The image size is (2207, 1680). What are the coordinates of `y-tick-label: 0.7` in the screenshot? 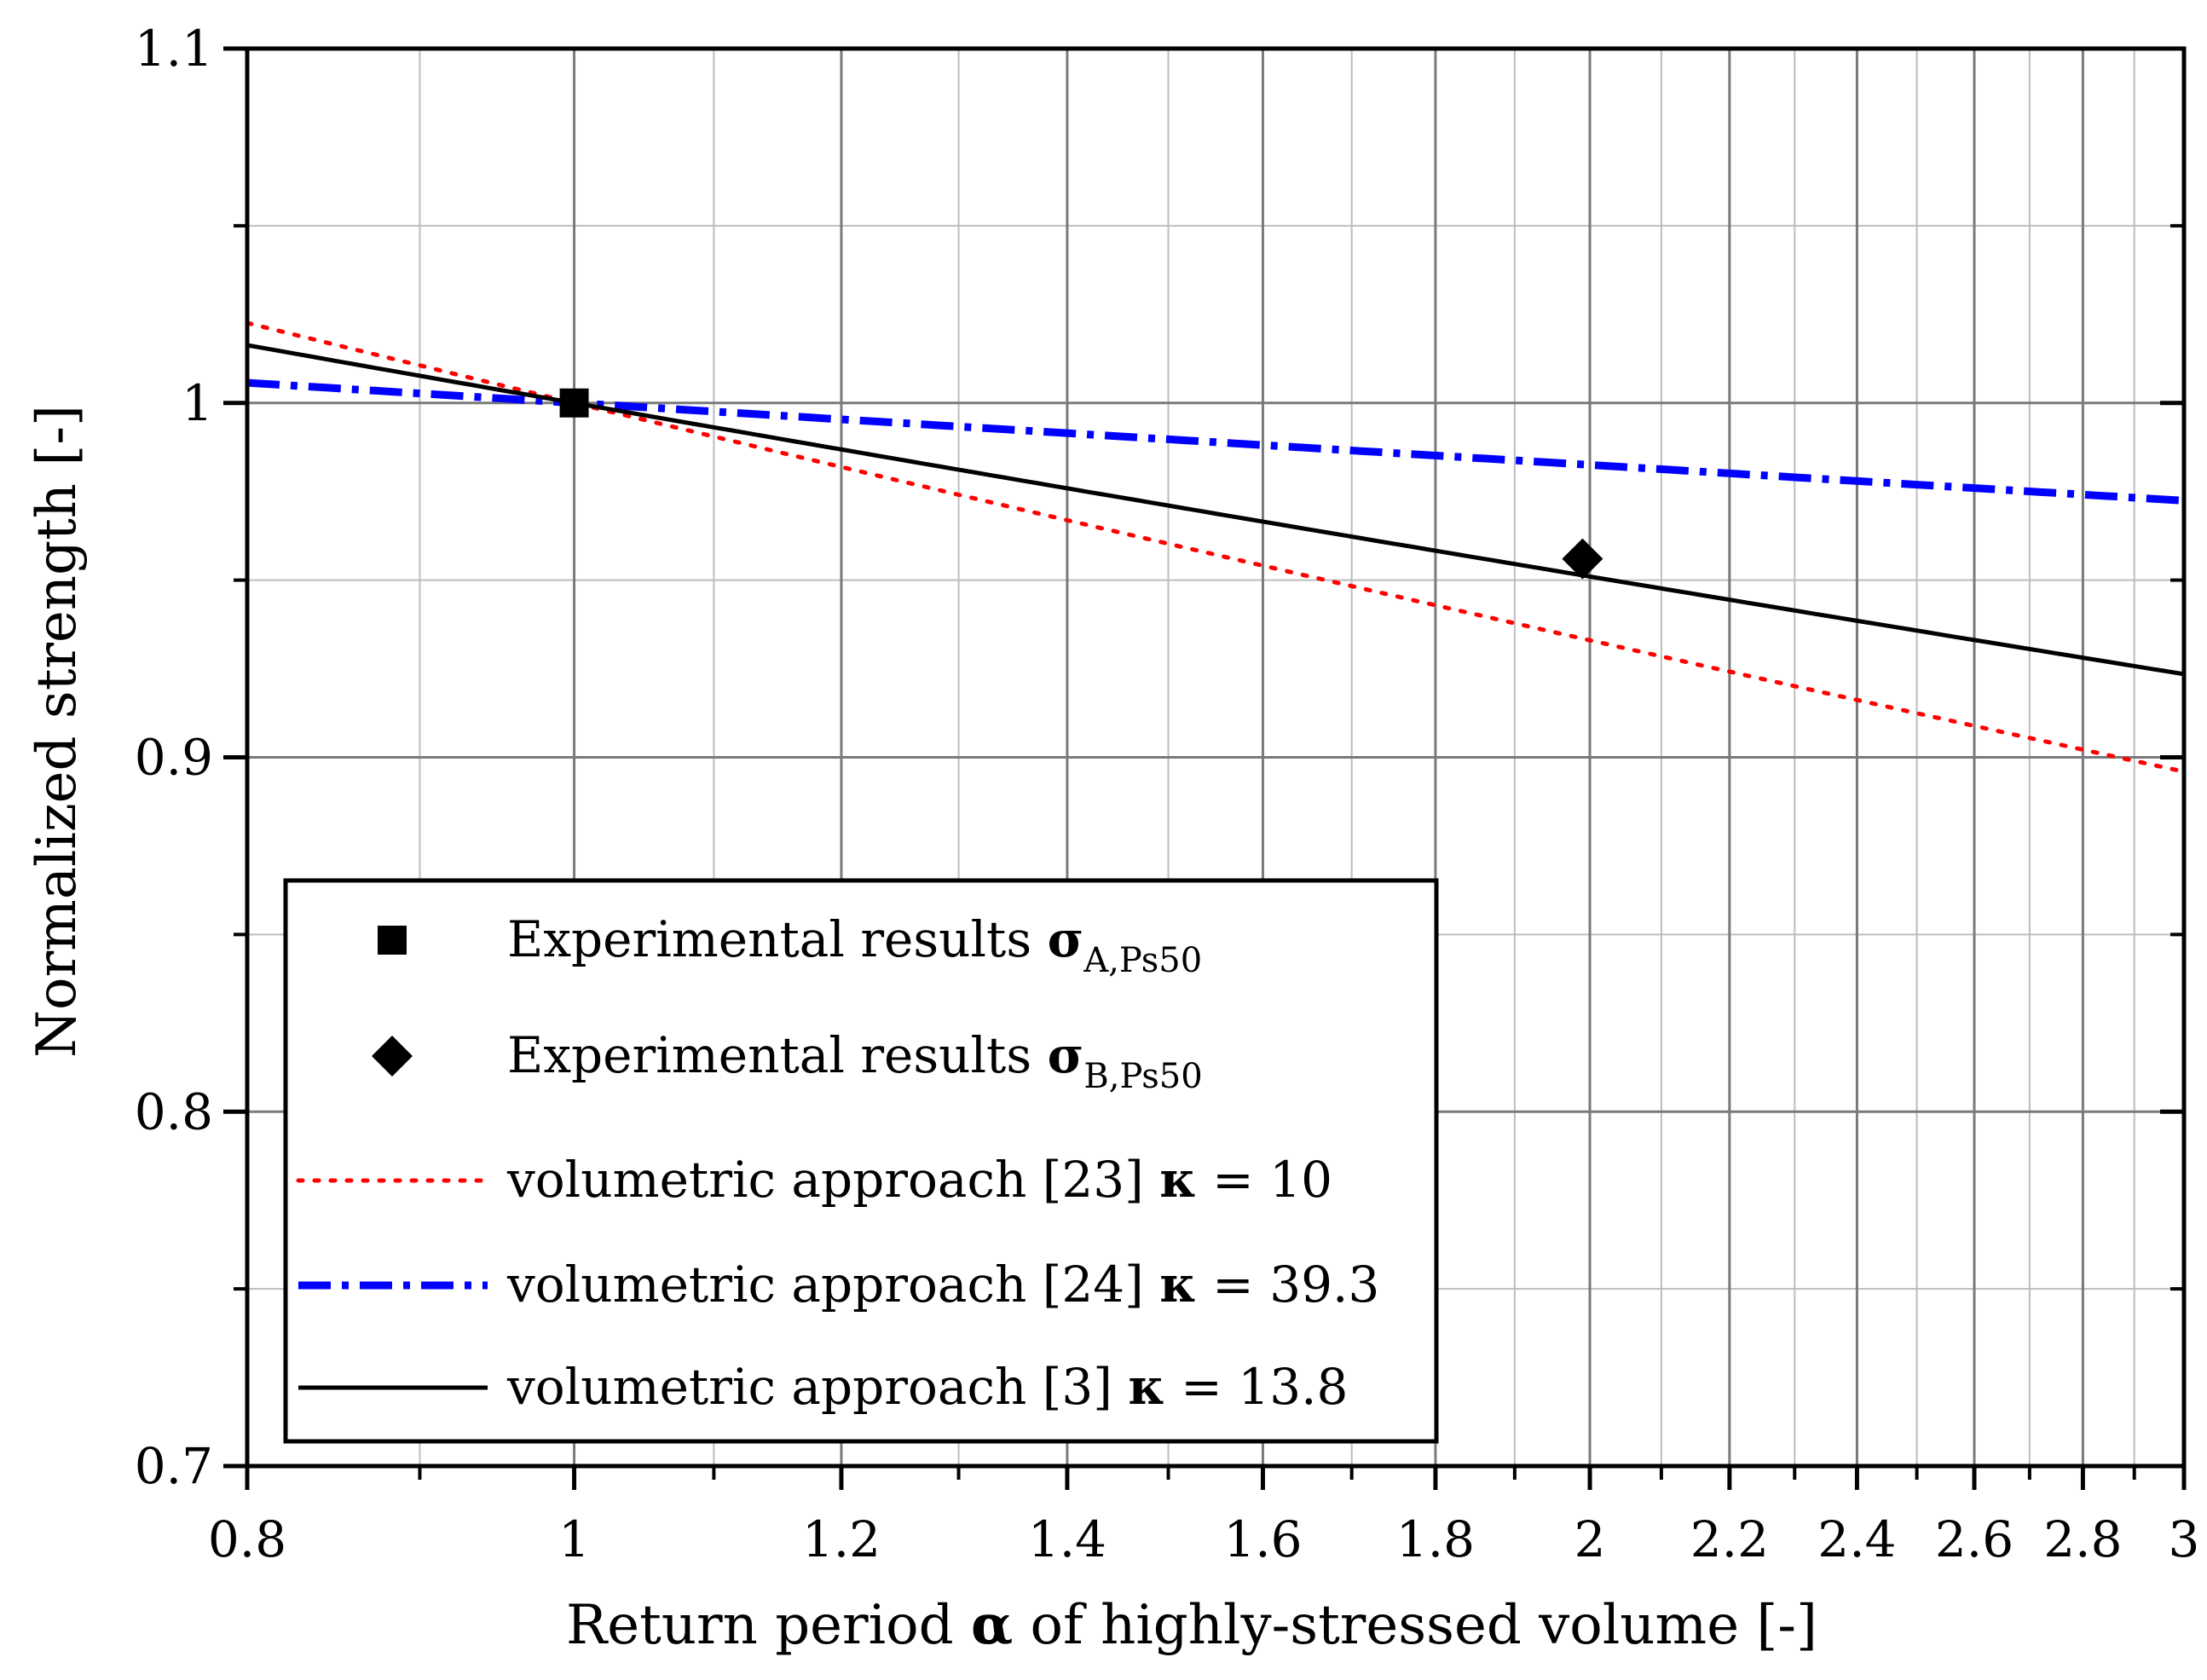 It's located at (174, 1466).